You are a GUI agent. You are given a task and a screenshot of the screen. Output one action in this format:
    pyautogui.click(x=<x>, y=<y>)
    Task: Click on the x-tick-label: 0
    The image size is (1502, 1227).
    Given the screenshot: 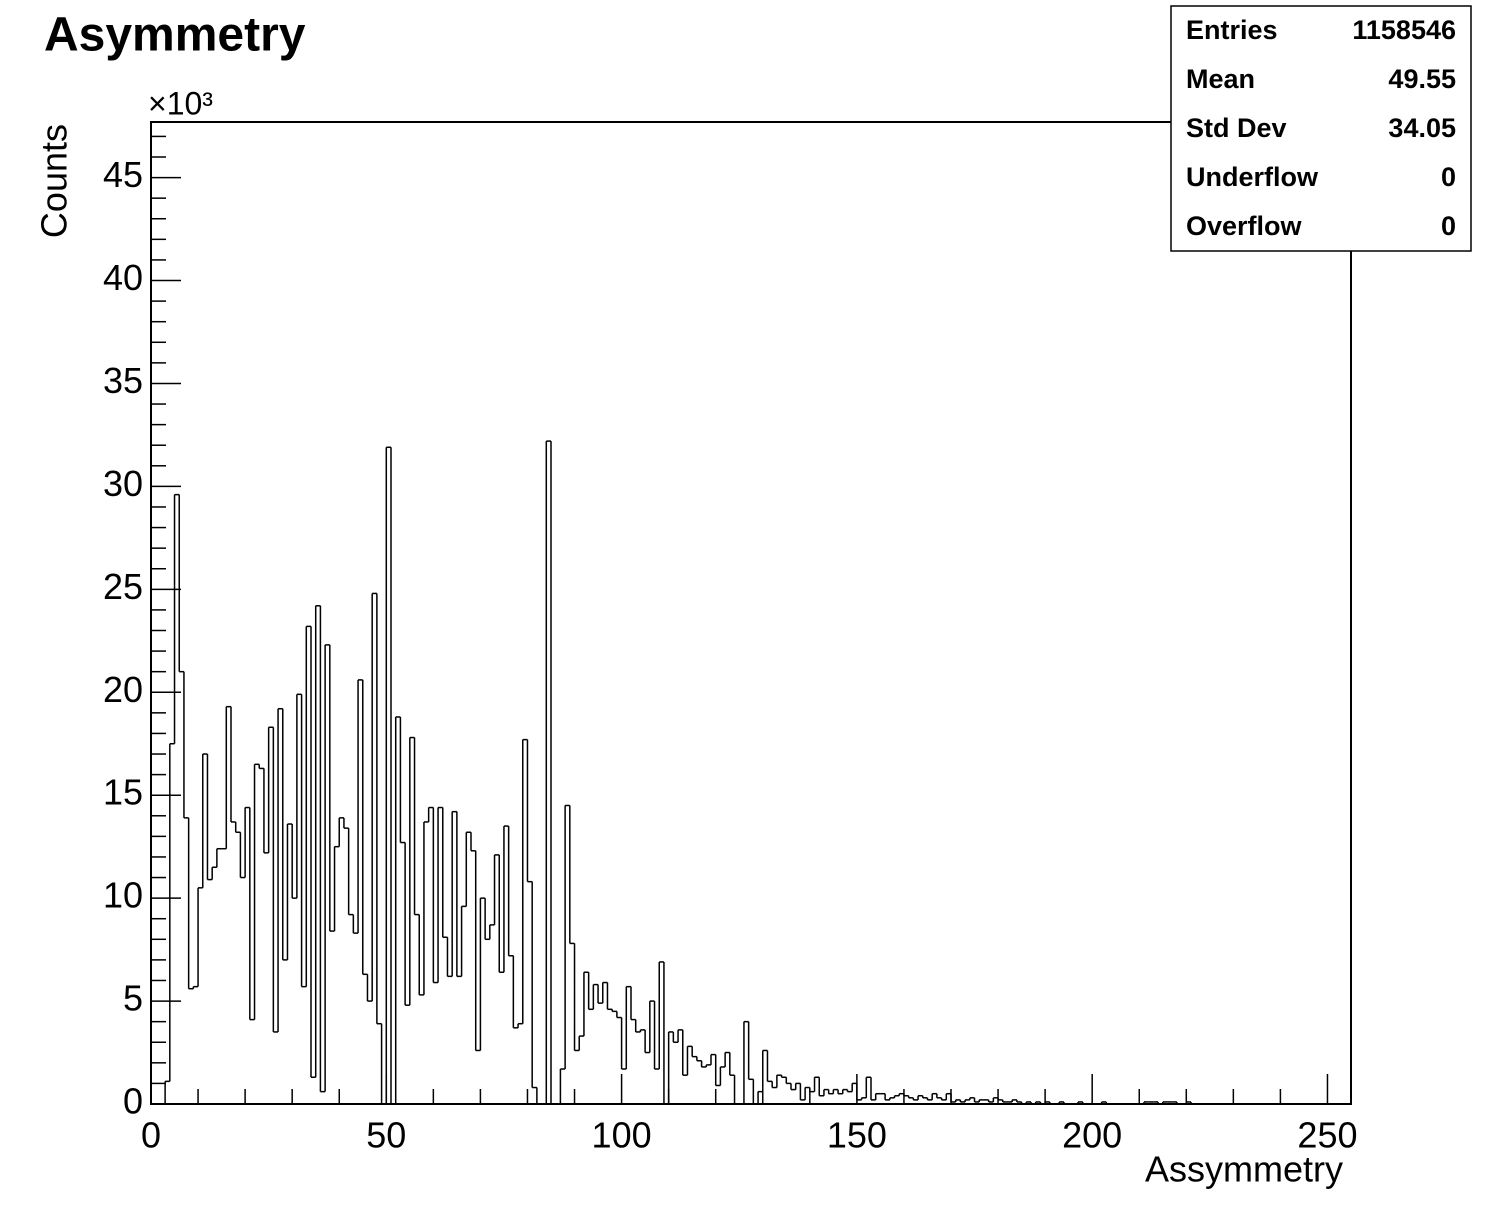 What is the action you would take?
    pyautogui.click(x=151, y=1135)
    